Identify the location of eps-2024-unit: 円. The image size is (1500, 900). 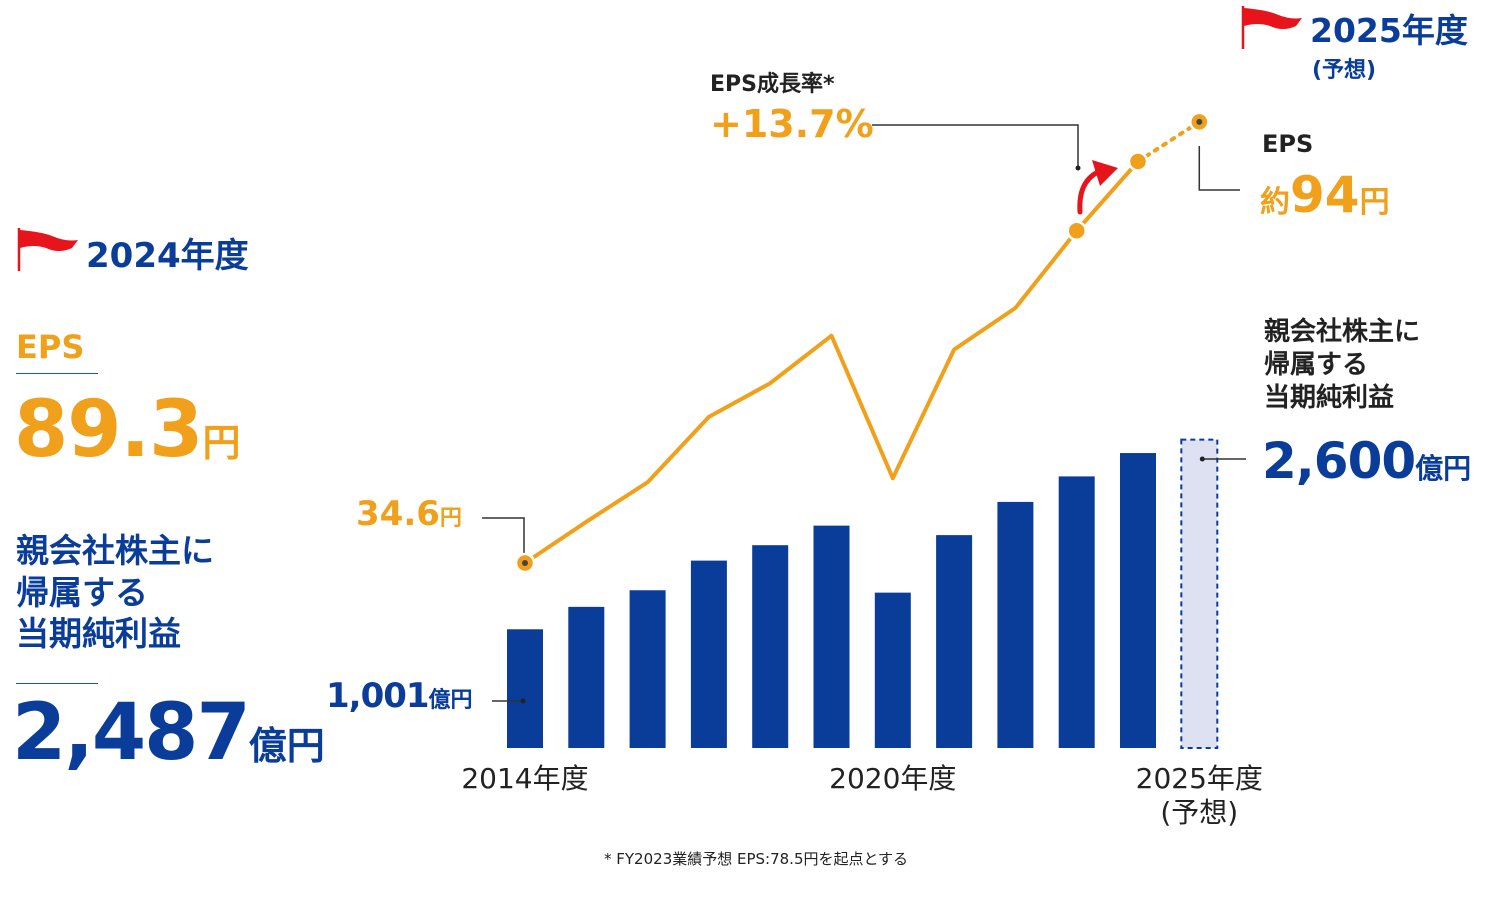
(221, 443).